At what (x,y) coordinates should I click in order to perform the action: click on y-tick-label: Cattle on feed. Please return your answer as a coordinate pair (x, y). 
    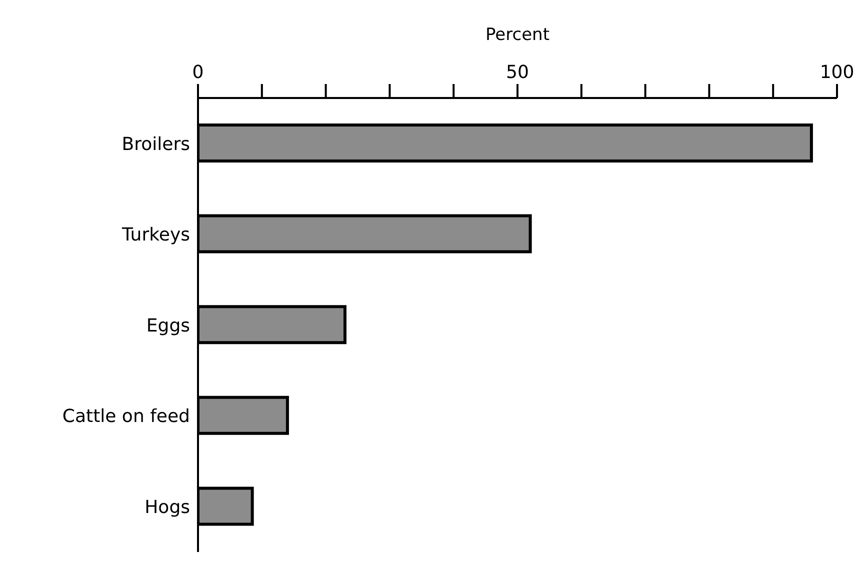
    Looking at the image, I should click on (126, 417).